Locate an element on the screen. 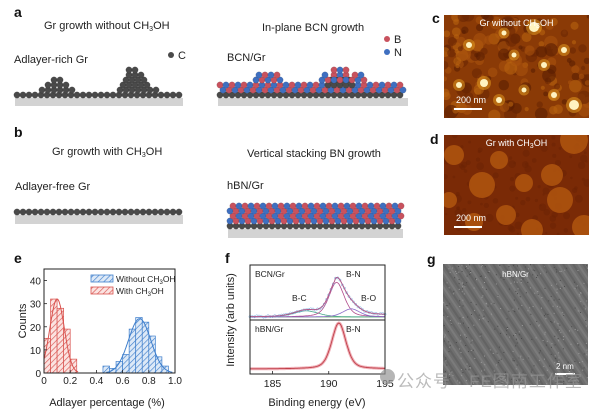 The image size is (603, 412). x-axis-label: Binding energy (eV) is located at coordinates (316, 403).